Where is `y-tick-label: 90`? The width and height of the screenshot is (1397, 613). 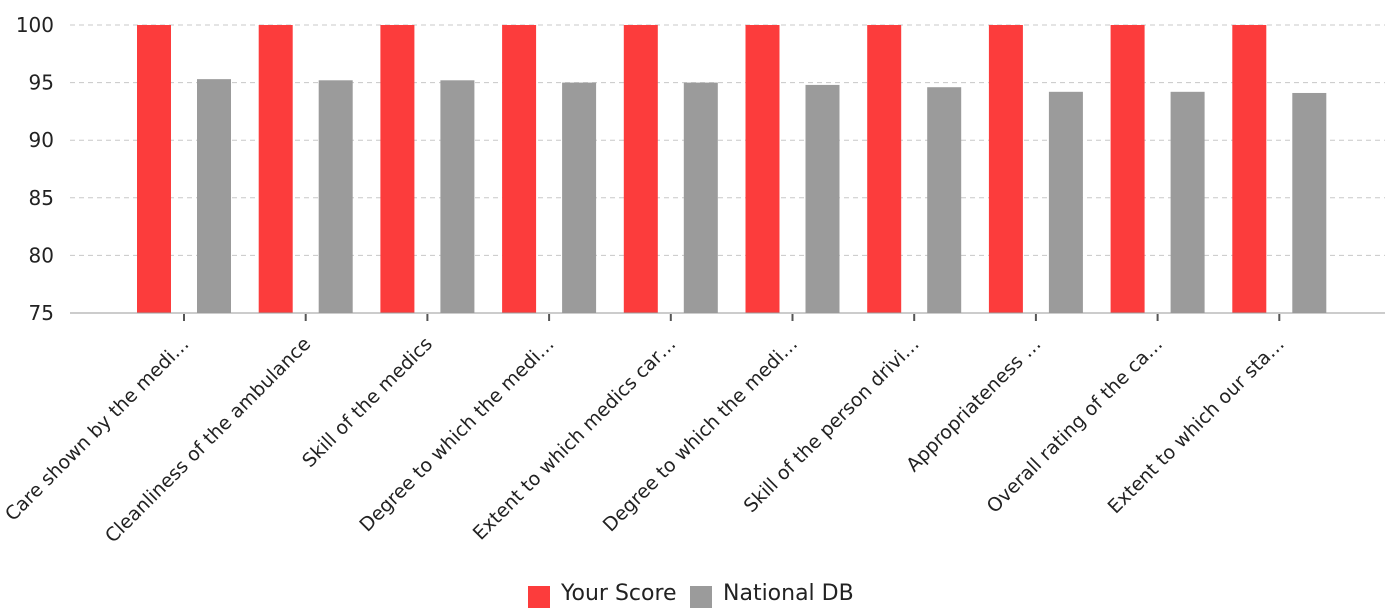
y-tick-label: 90 is located at coordinates (41, 140).